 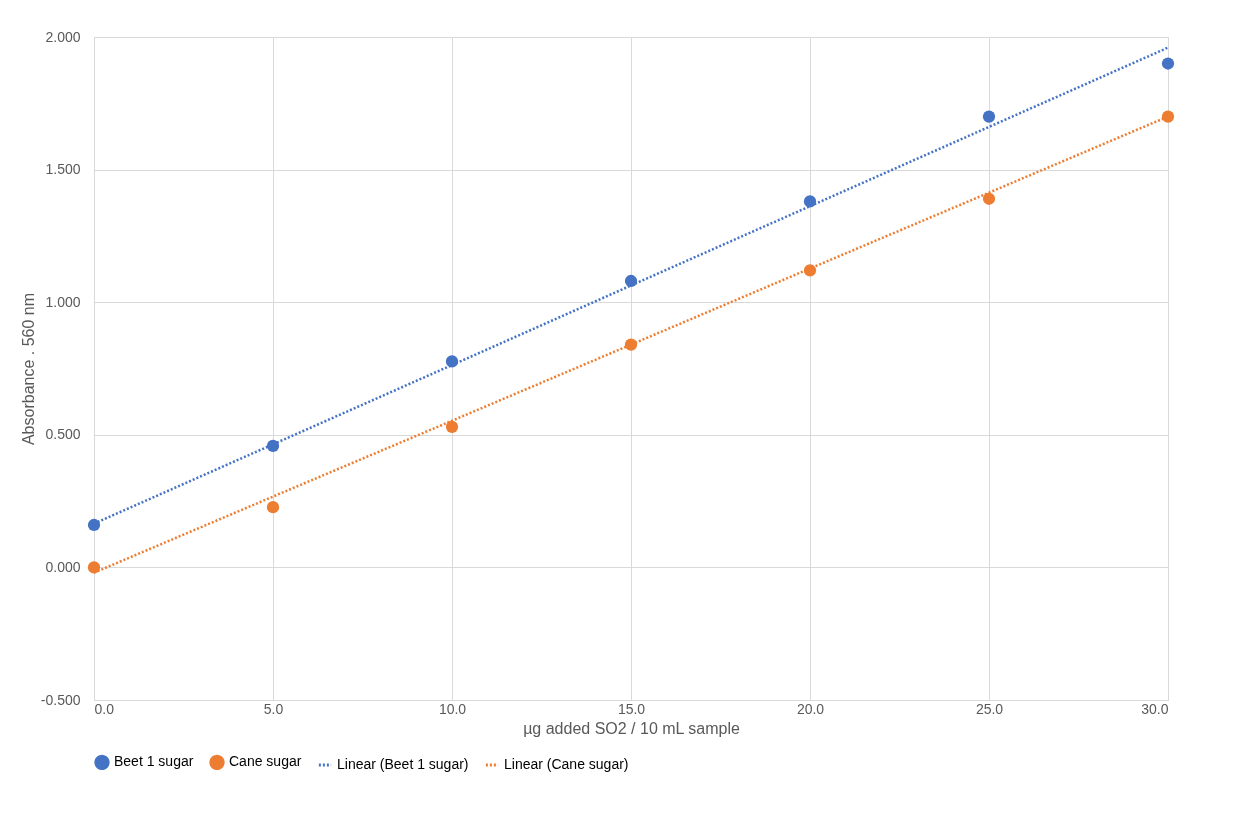 I want to click on x-tick-label: 30.0, so click(x=1155, y=708).